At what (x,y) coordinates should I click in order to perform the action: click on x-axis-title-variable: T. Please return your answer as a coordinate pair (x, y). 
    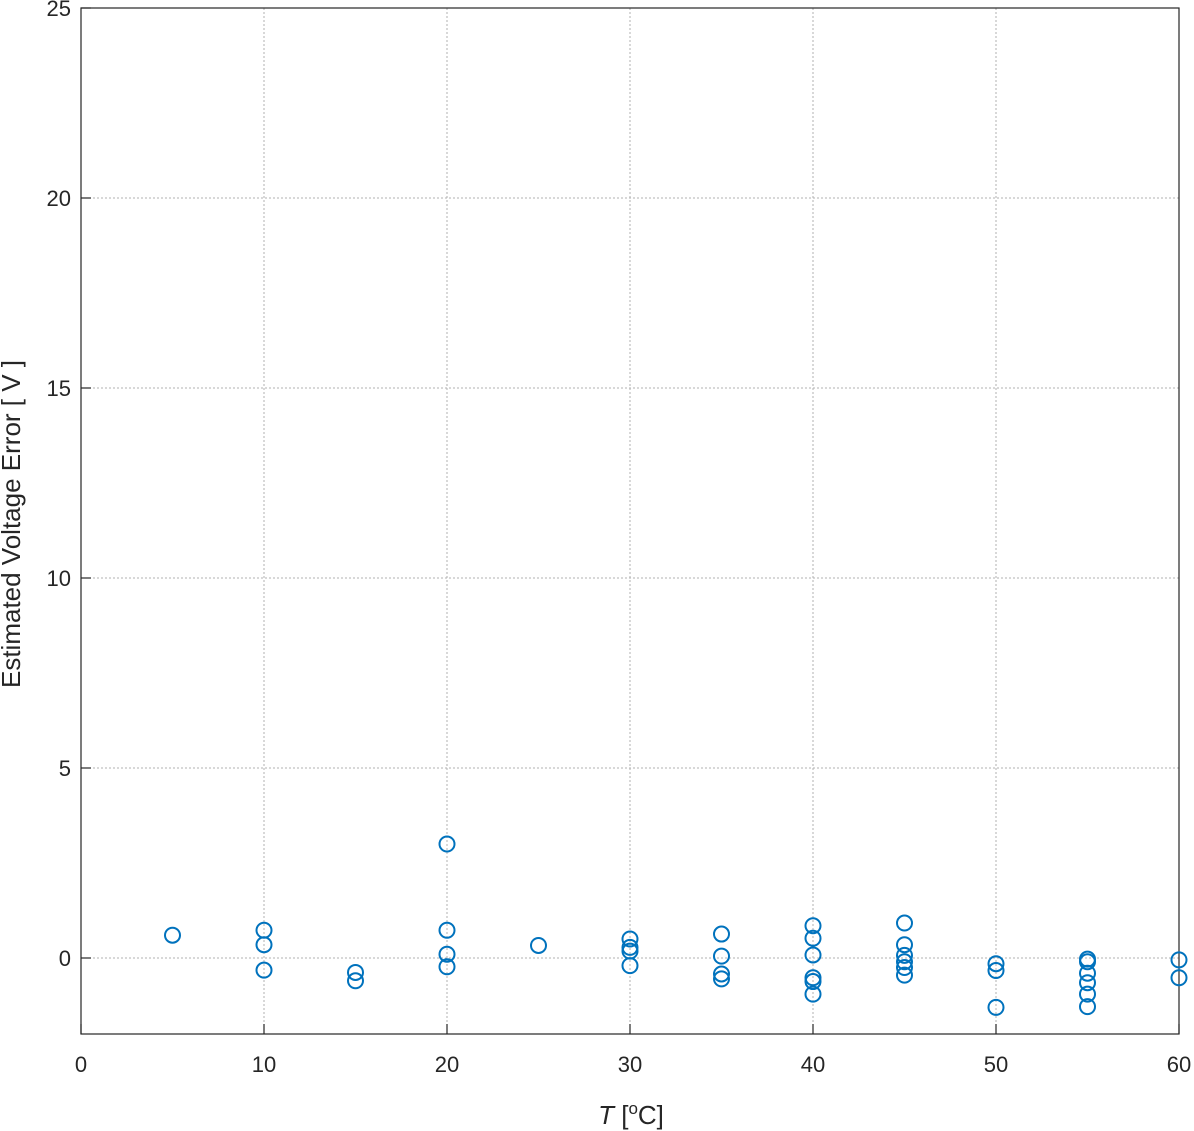
    Looking at the image, I should click on (607, 1115).